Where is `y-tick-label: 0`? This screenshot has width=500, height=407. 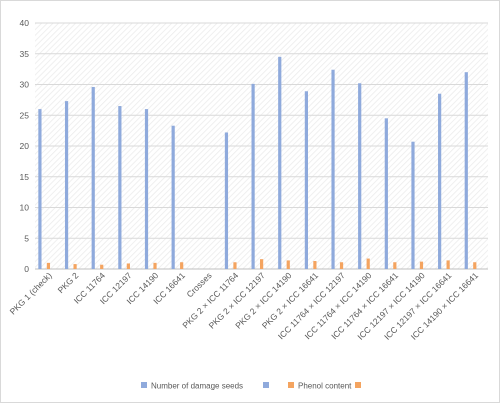 y-tick-label: 0 is located at coordinates (26, 269).